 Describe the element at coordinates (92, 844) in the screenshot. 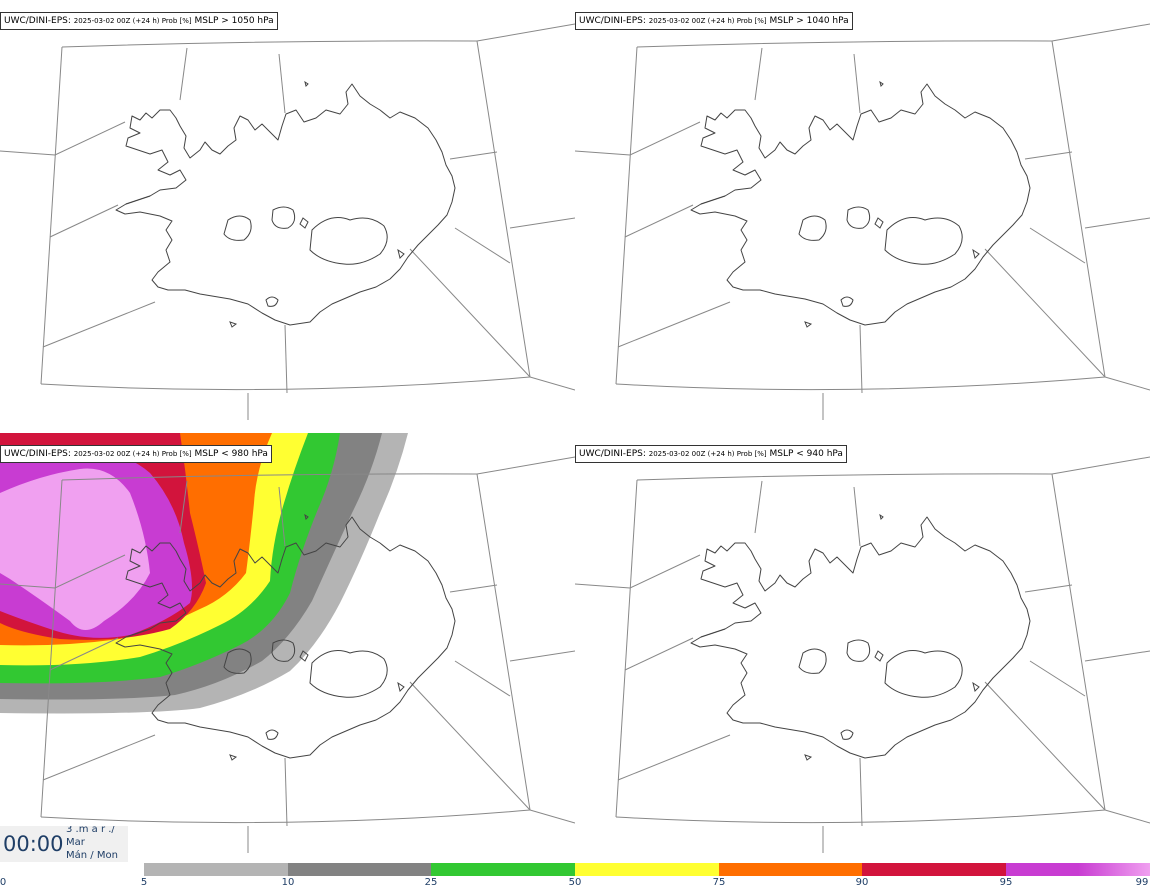

I see `valid-time-date: 3 .m a r ./ Mar Mán / Mon` at that location.